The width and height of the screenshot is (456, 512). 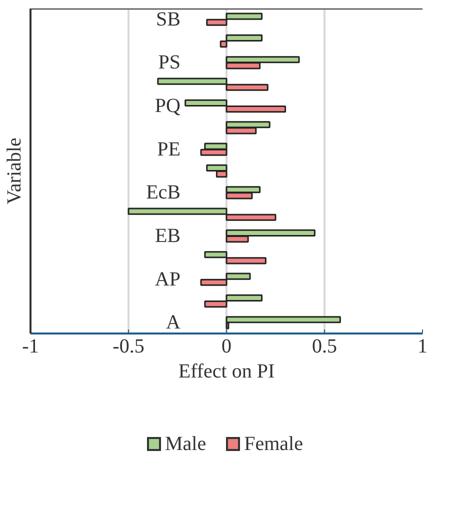 What do you see at coordinates (128, 347) in the screenshot?
I see `x-tick-label: -0.5` at bounding box center [128, 347].